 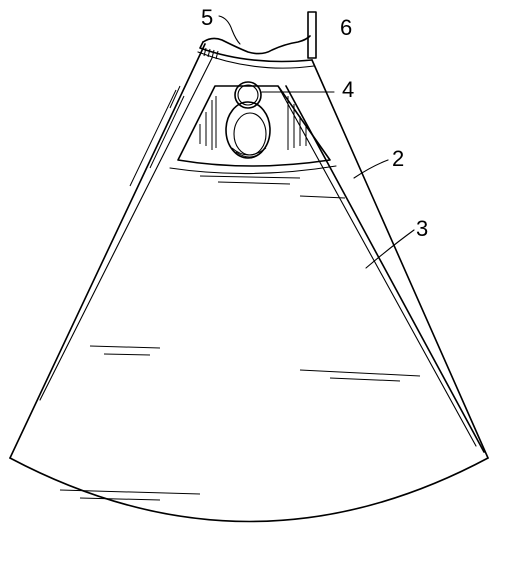 What do you see at coordinates (256, 52) in the screenshot?
I see `top-rim` at bounding box center [256, 52].